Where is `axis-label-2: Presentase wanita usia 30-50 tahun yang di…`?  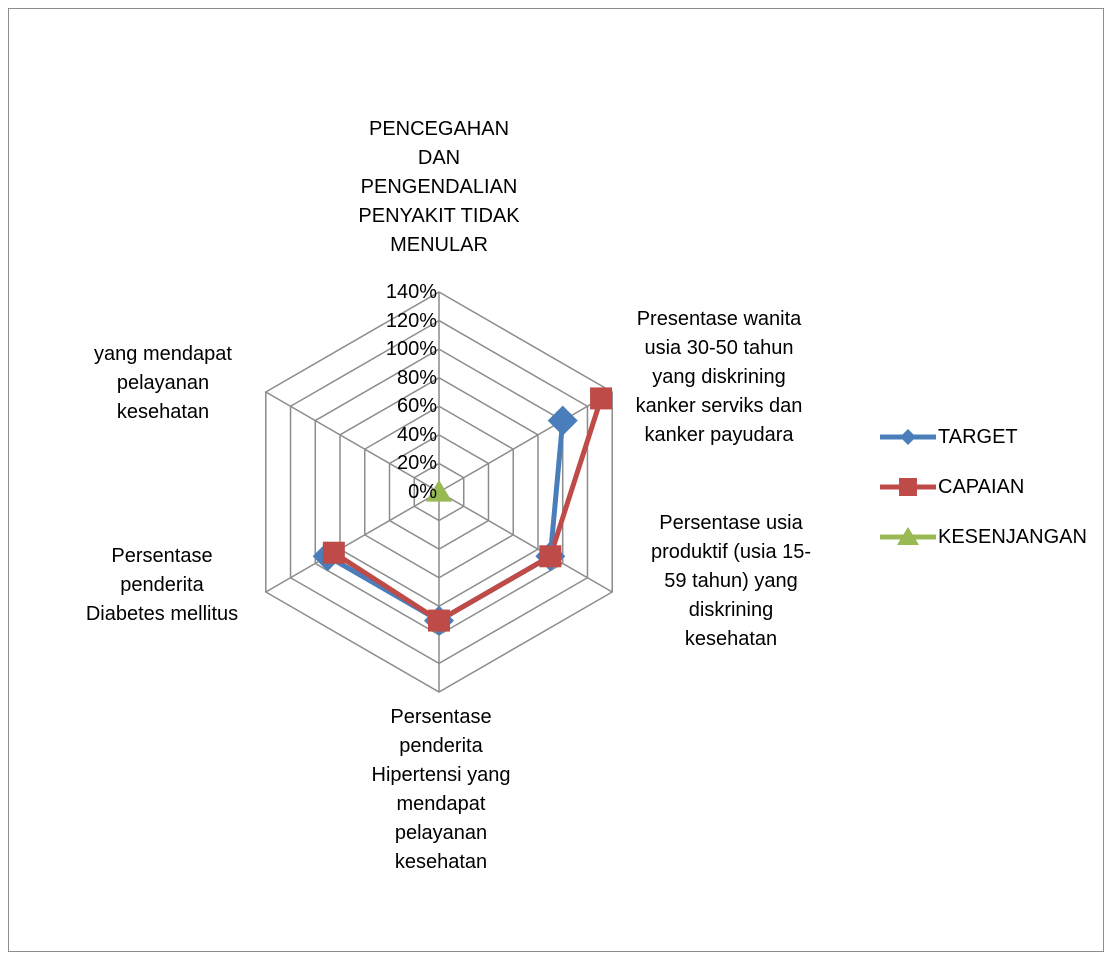
axis-label-2: Presentase wanita usia 30-50 tahun yang di… is located at coordinates (719, 377).